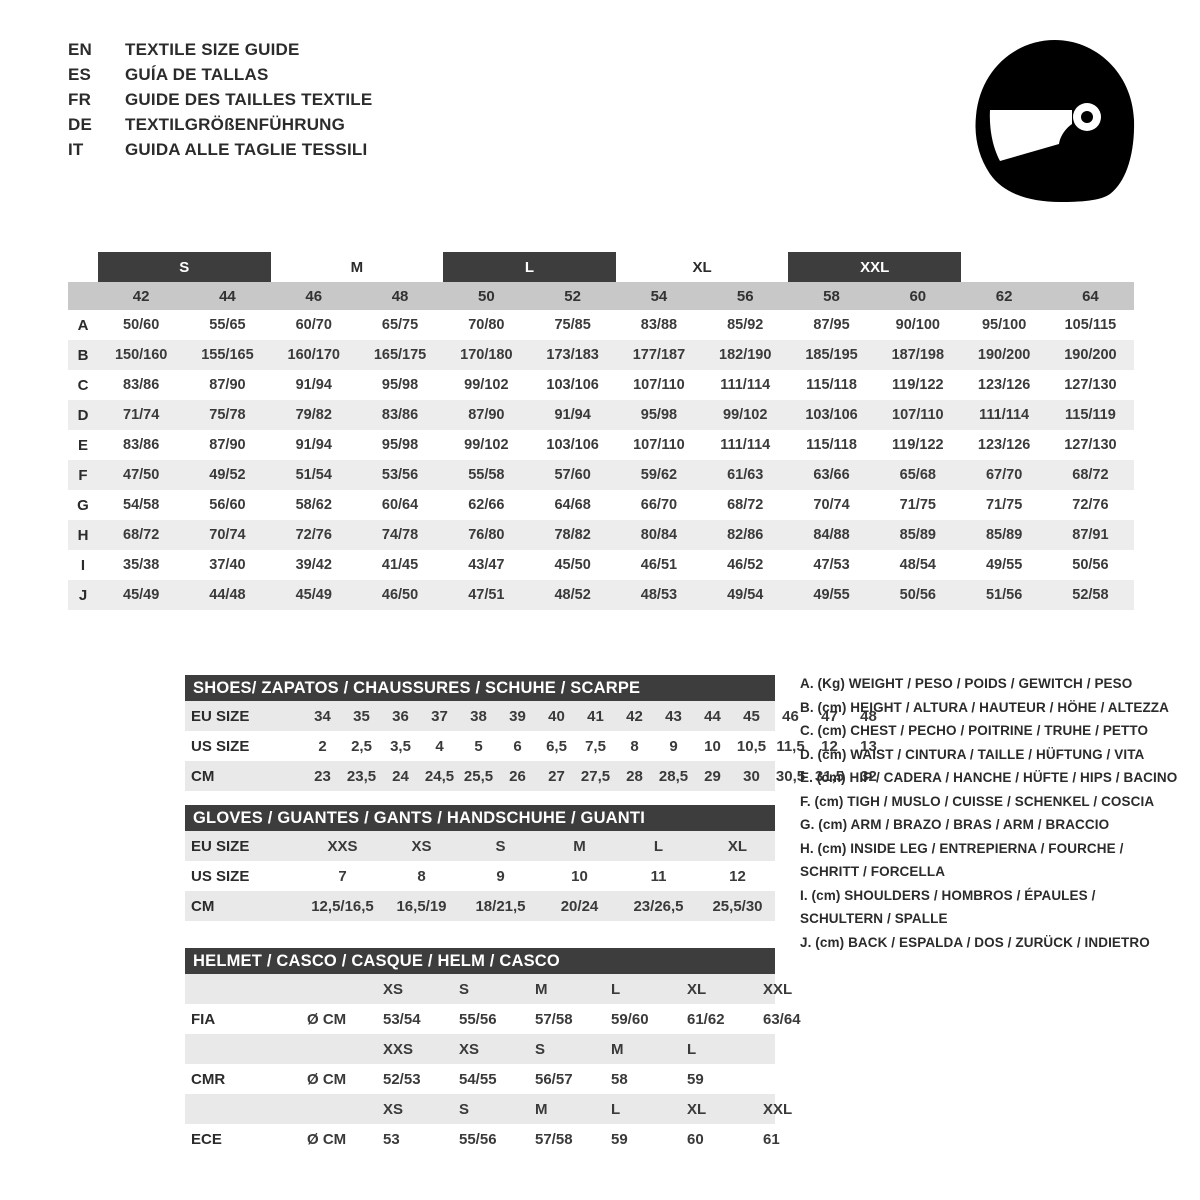 This screenshot has width=1200, height=1200. What do you see at coordinates (1004, 565) in the screenshot?
I see `cell-I-62: 49/55` at bounding box center [1004, 565].